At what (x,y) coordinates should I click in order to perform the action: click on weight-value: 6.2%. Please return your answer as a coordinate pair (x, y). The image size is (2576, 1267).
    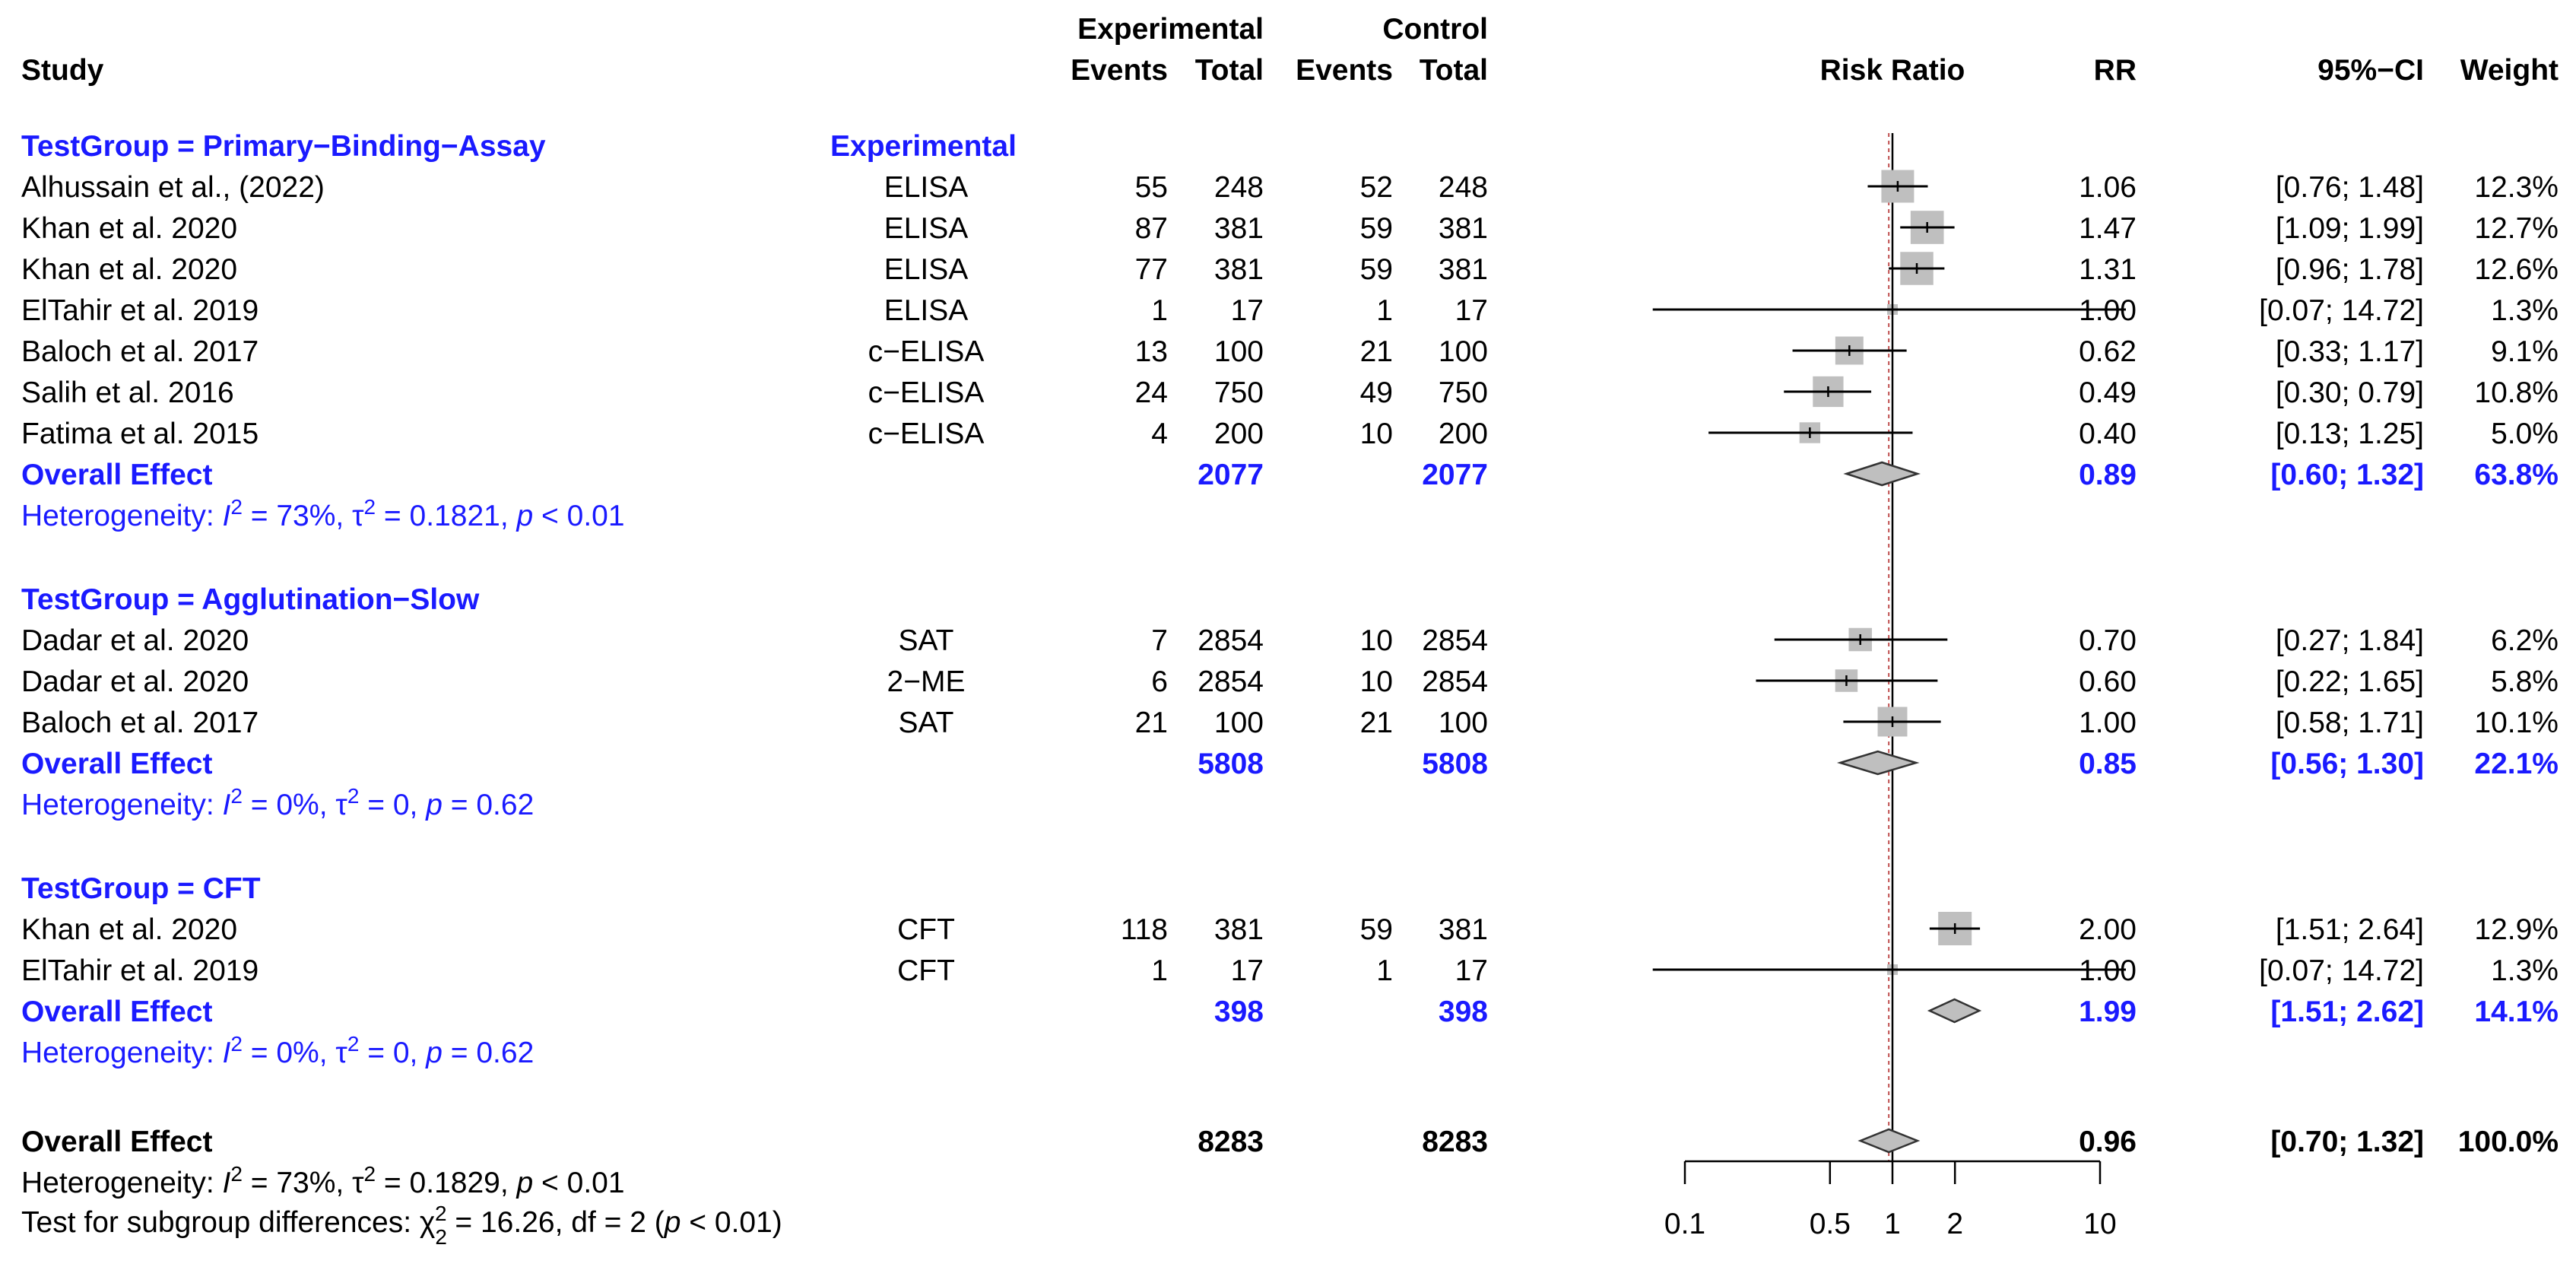
    Looking at the image, I should click on (2525, 640).